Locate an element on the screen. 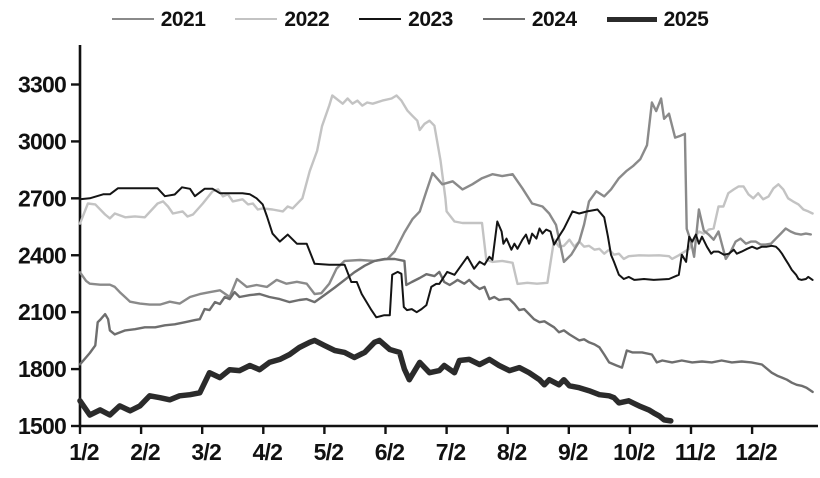  legend-label-2021: 2021 is located at coordinates (183, 19).